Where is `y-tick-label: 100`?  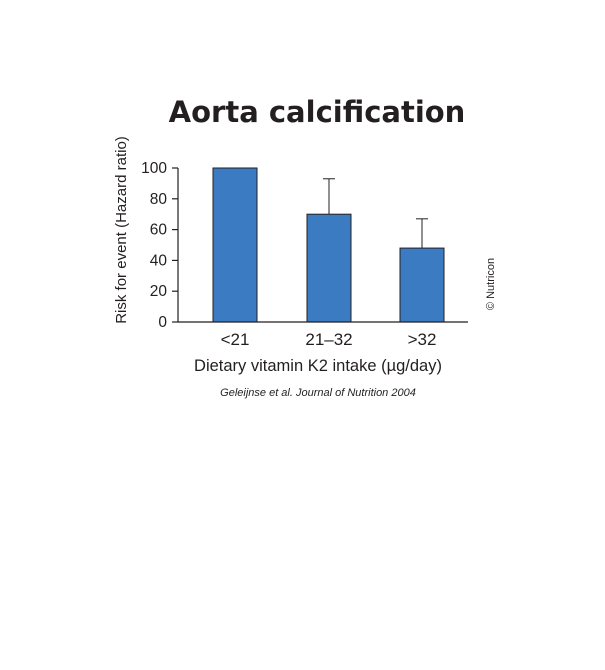 y-tick-label: 100 is located at coordinates (154, 168).